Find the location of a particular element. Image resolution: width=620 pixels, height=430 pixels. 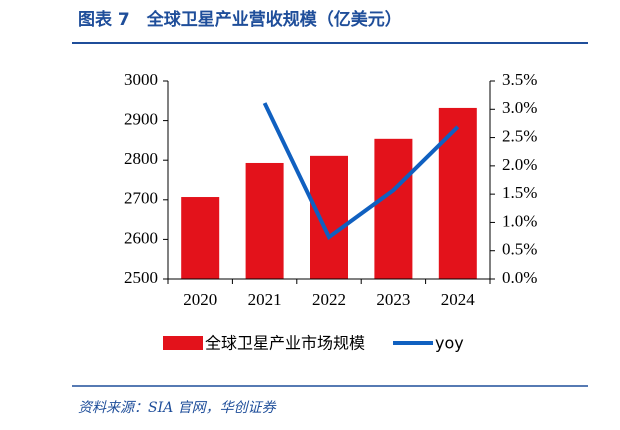

chart-title: 图表 7 全球卫星产业营收规模（亿美元） is located at coordinates (240, 19).